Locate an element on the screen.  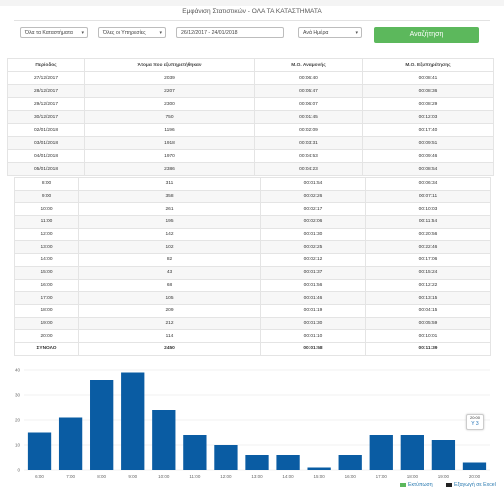
x-tick-label: 19:00 is located at coordinates (444, 476).